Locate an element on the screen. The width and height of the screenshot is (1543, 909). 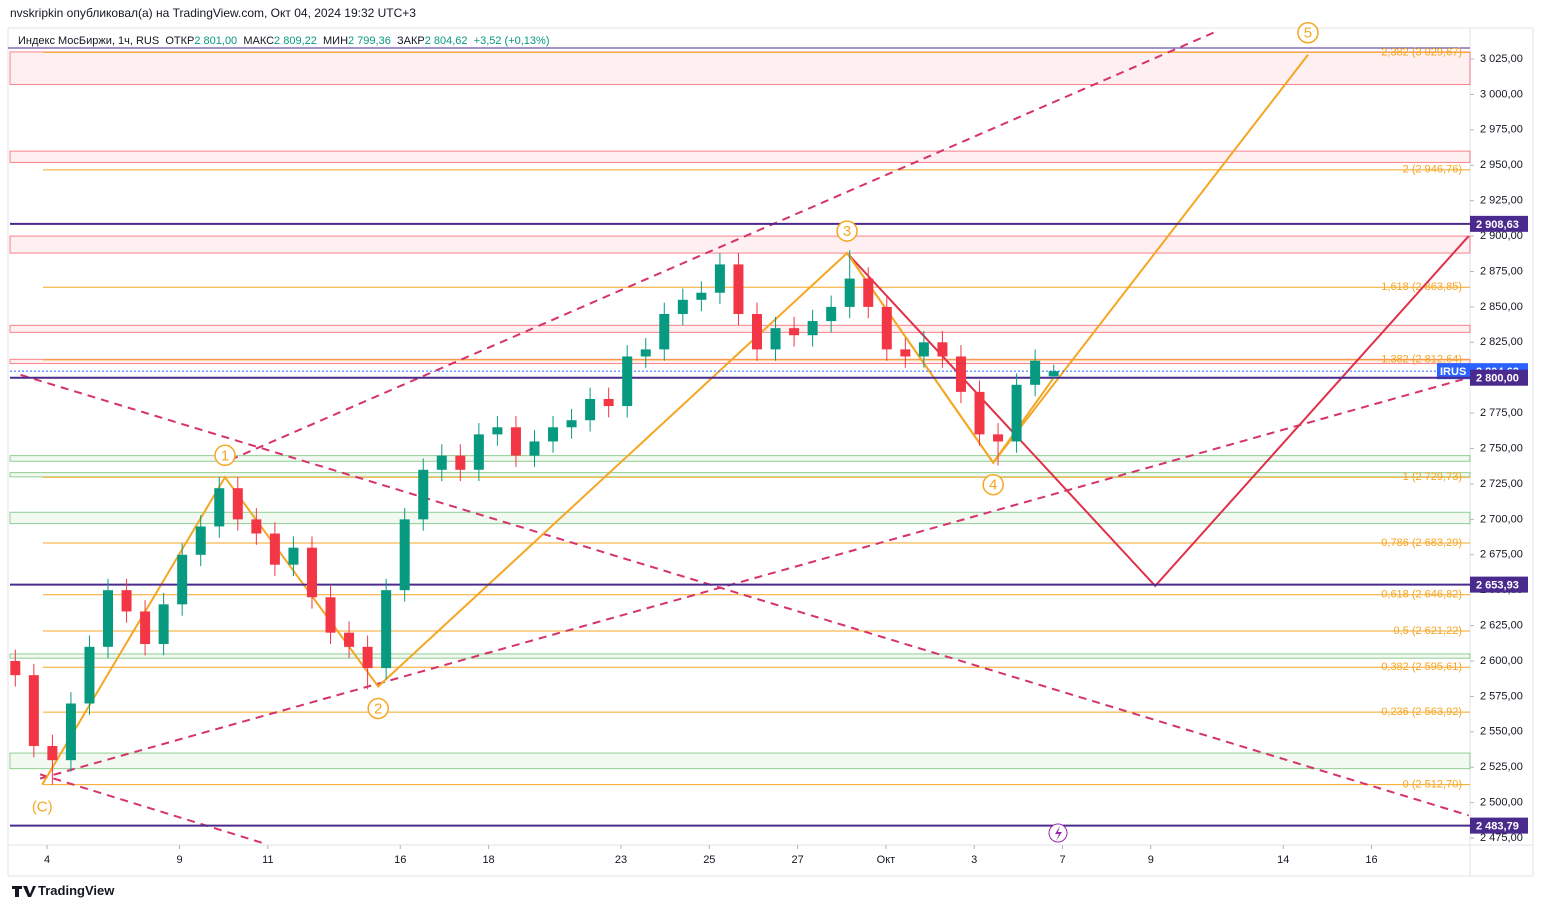
price-badge-label: 2 653,93 is located at coordinates (1497, 586).